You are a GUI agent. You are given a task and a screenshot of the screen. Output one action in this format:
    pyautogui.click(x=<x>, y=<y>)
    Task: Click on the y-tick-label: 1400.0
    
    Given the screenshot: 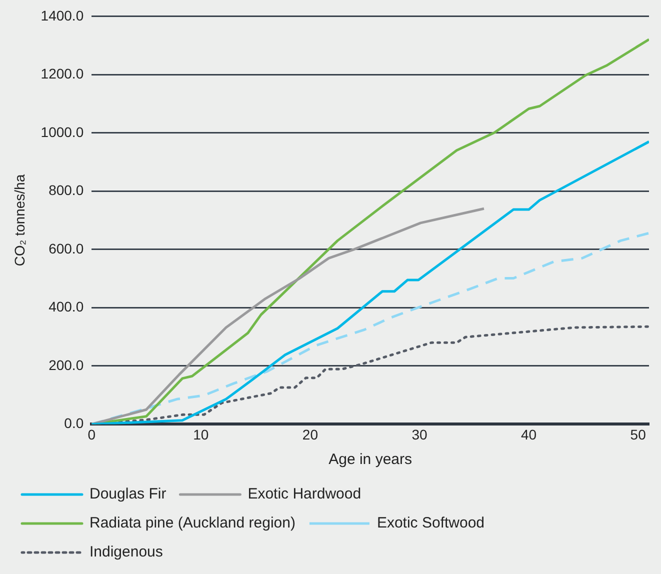 What is the action you would take?
    pyautogui.click(x=62, y=15)
    